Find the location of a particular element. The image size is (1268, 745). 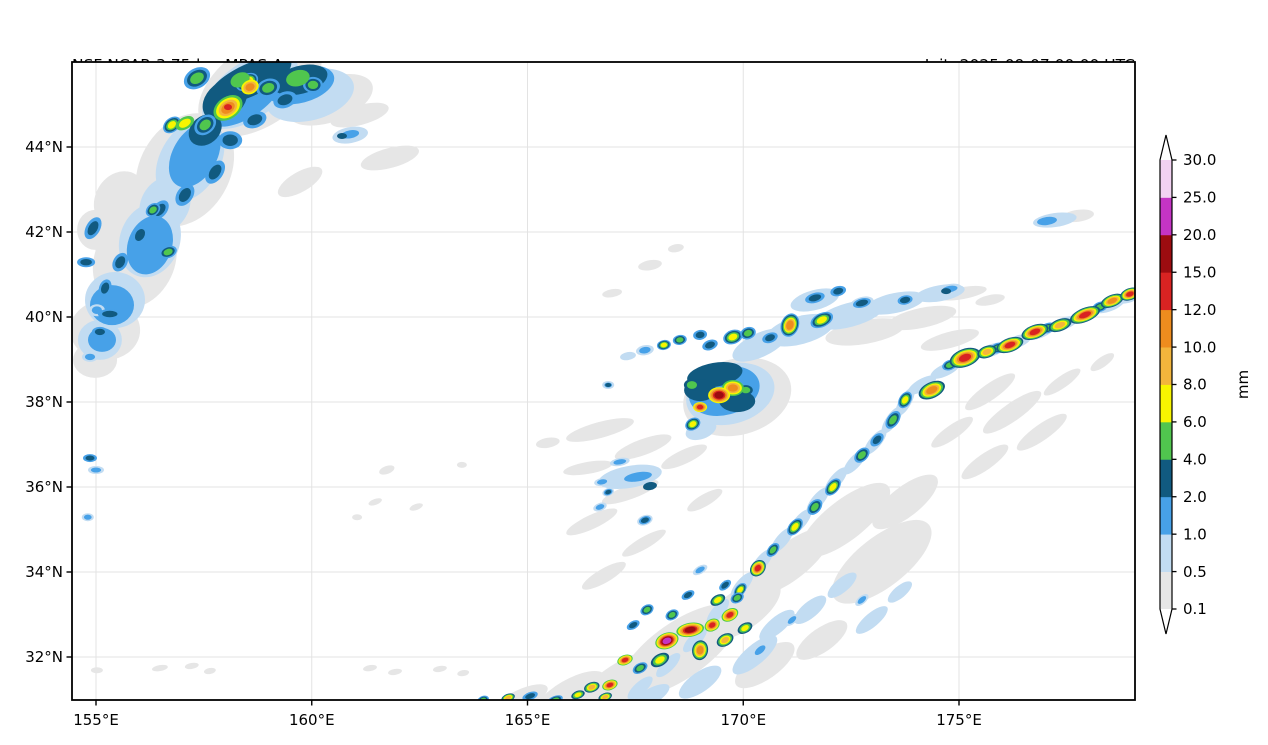

colorbar-tick-label: 25.0 is located at coordinates (1199, 198).